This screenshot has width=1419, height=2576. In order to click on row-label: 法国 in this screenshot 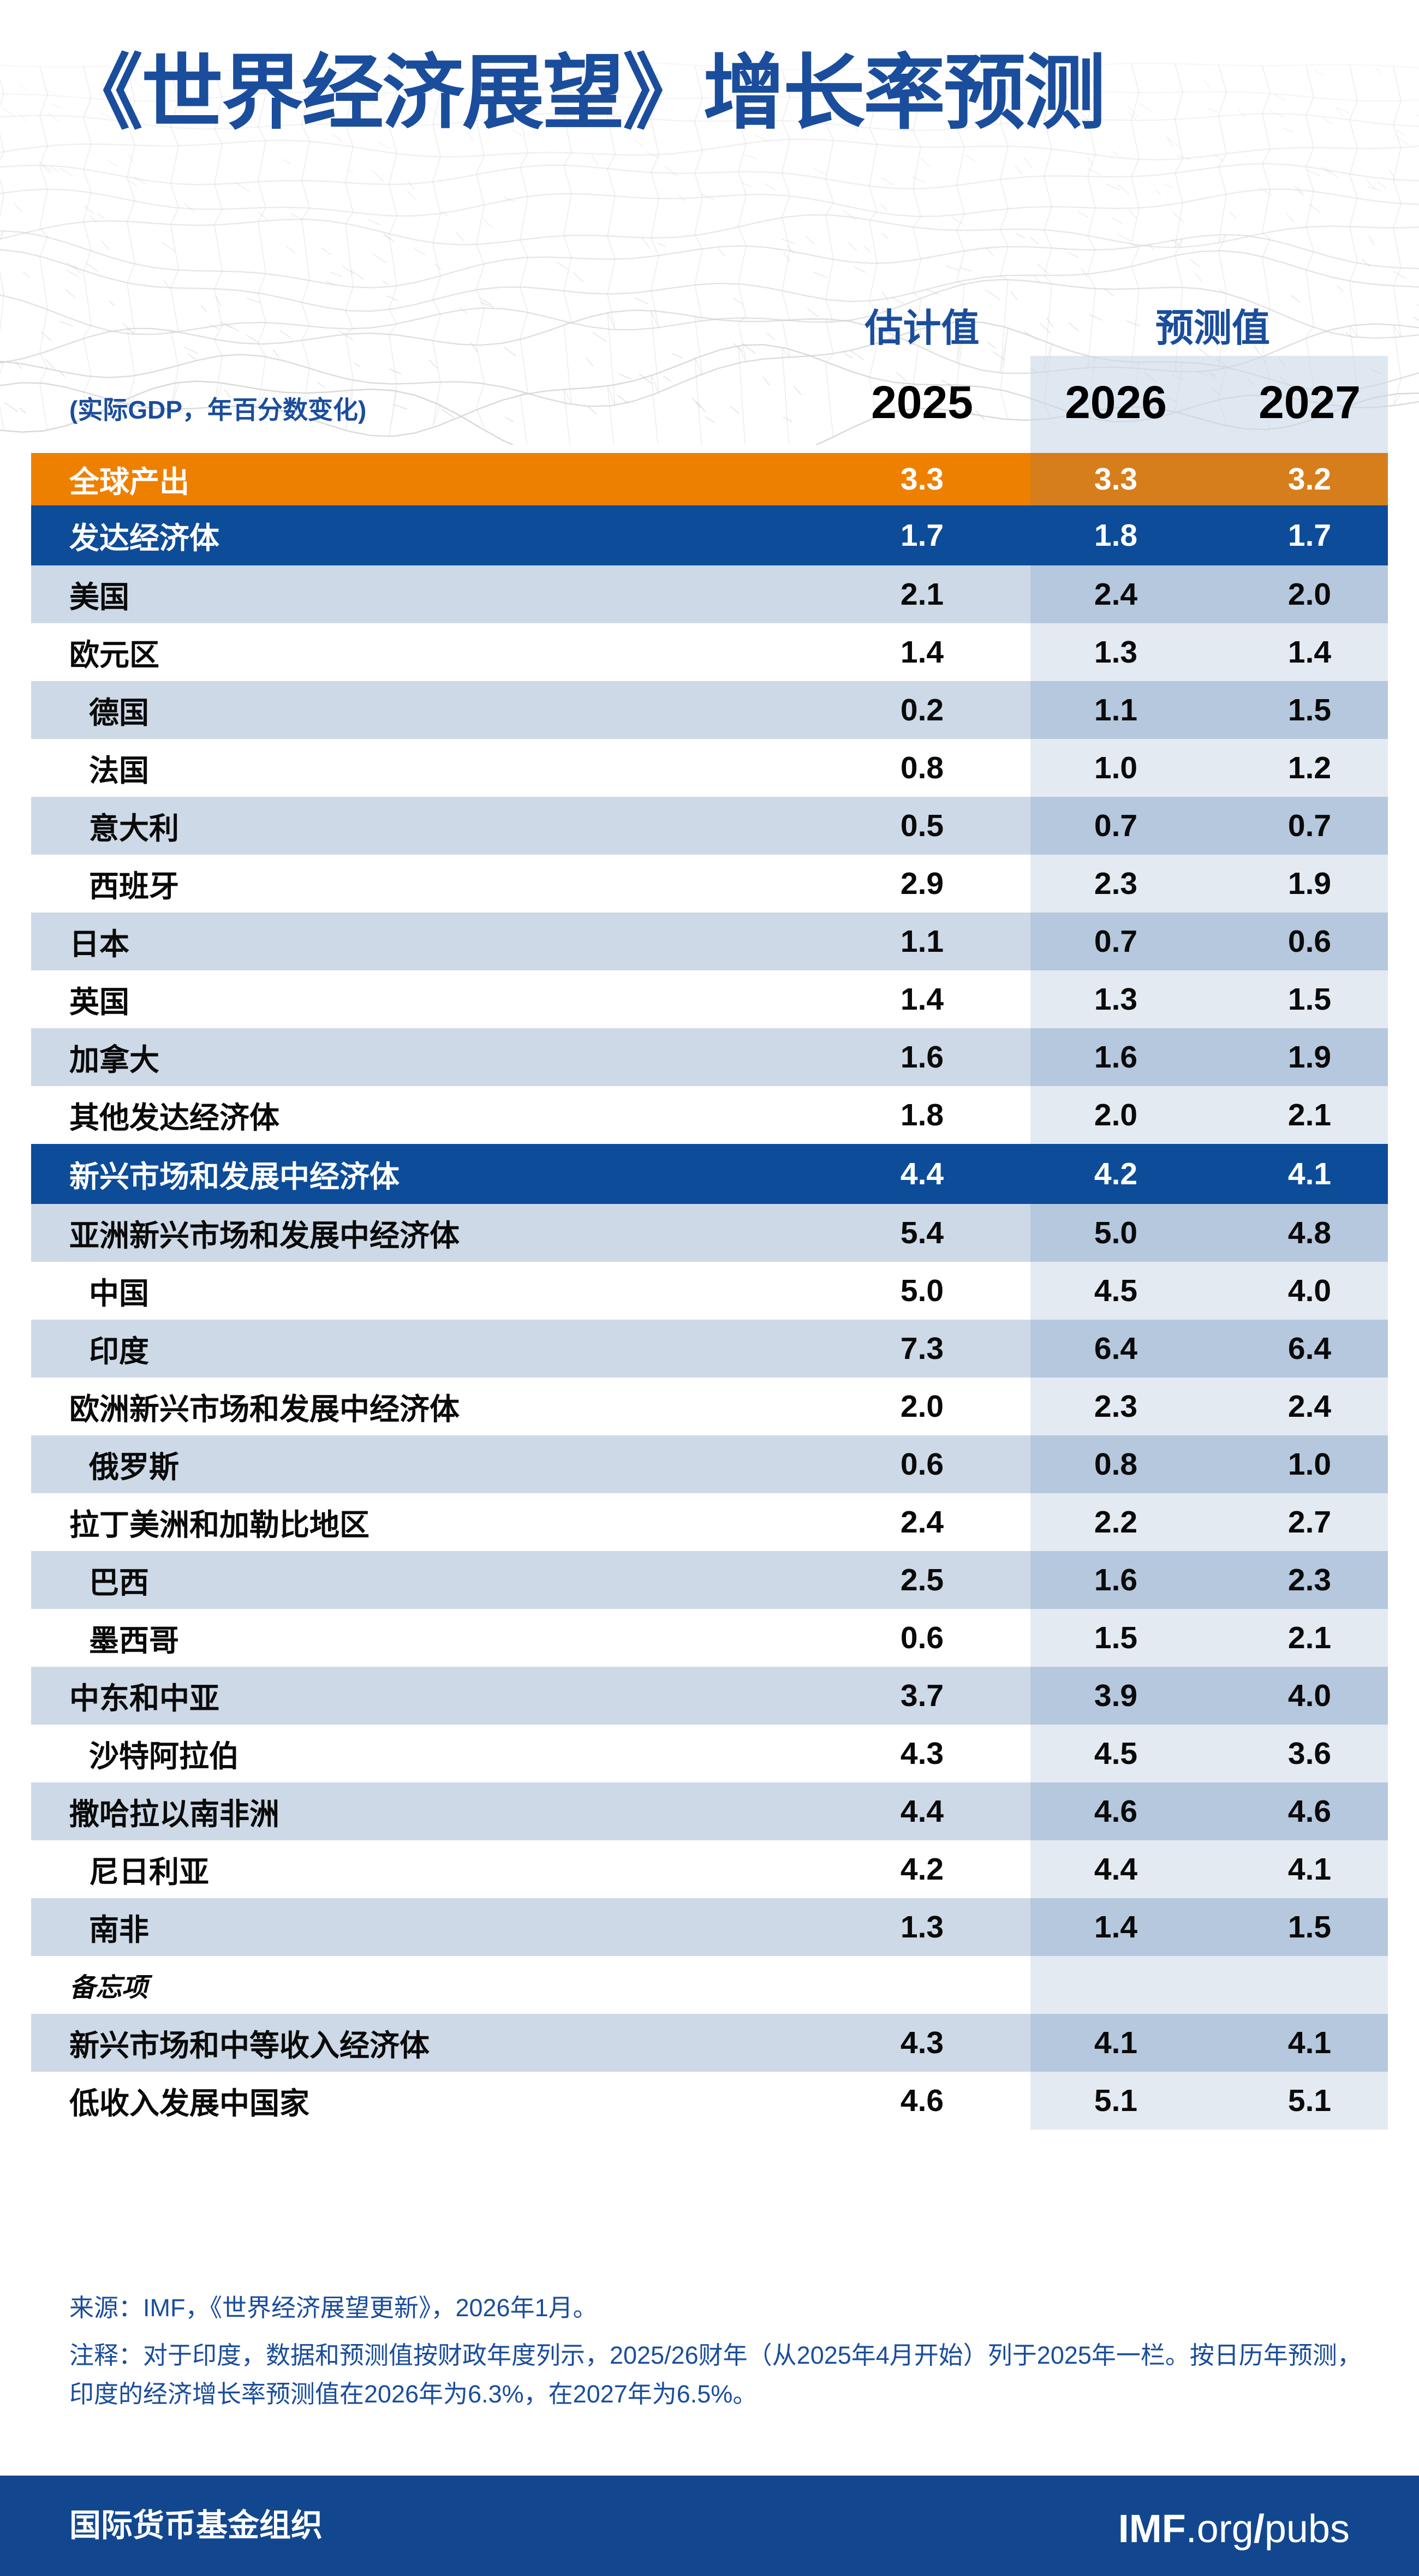, I will do `click(119, 771)`.